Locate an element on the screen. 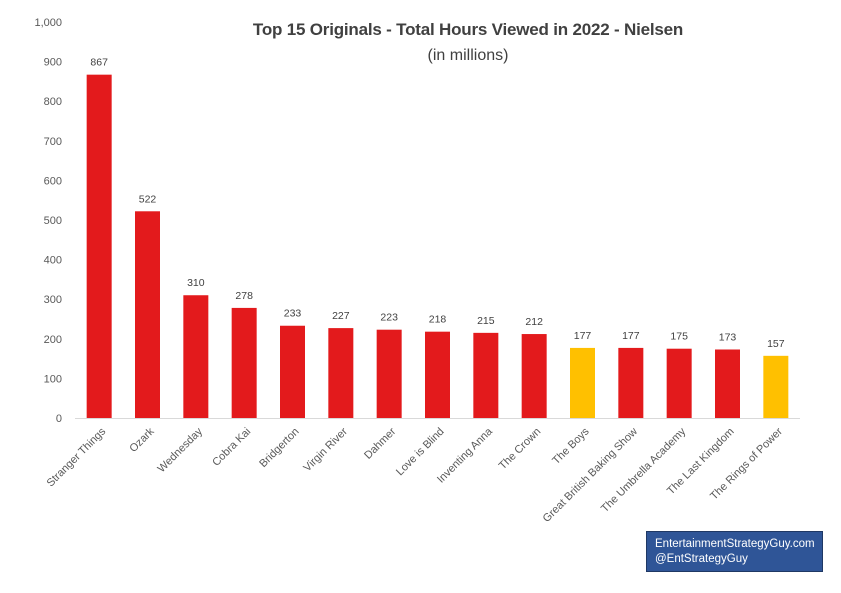 This screenshot has width=841, height=593. x-tick-label: Dahmer is located at coordinates (380, 443).